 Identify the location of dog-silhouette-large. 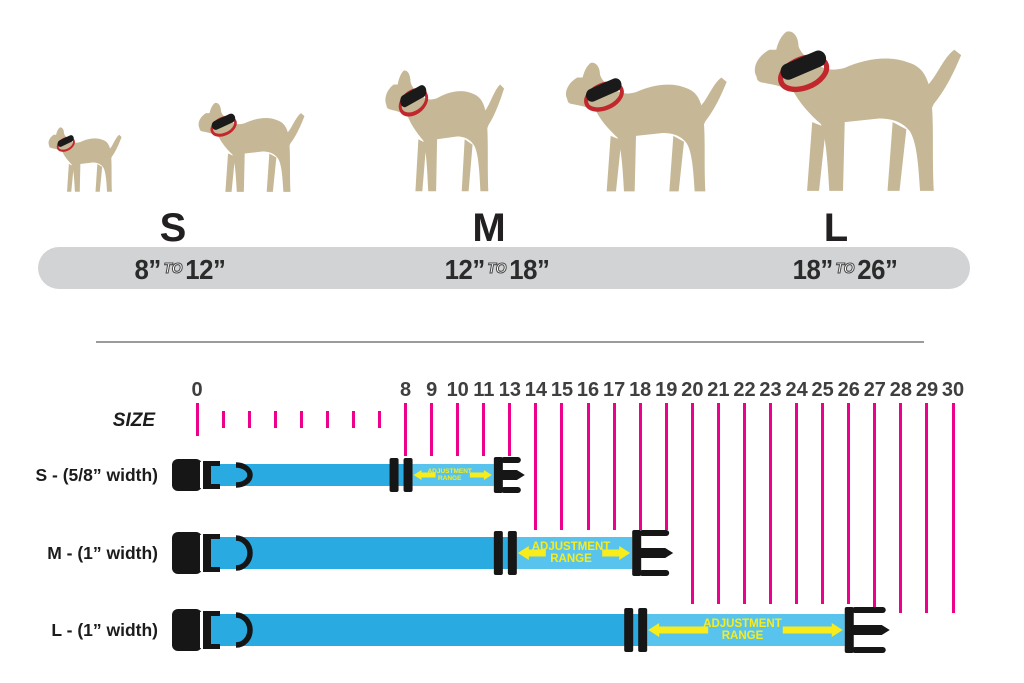
(646, 127).